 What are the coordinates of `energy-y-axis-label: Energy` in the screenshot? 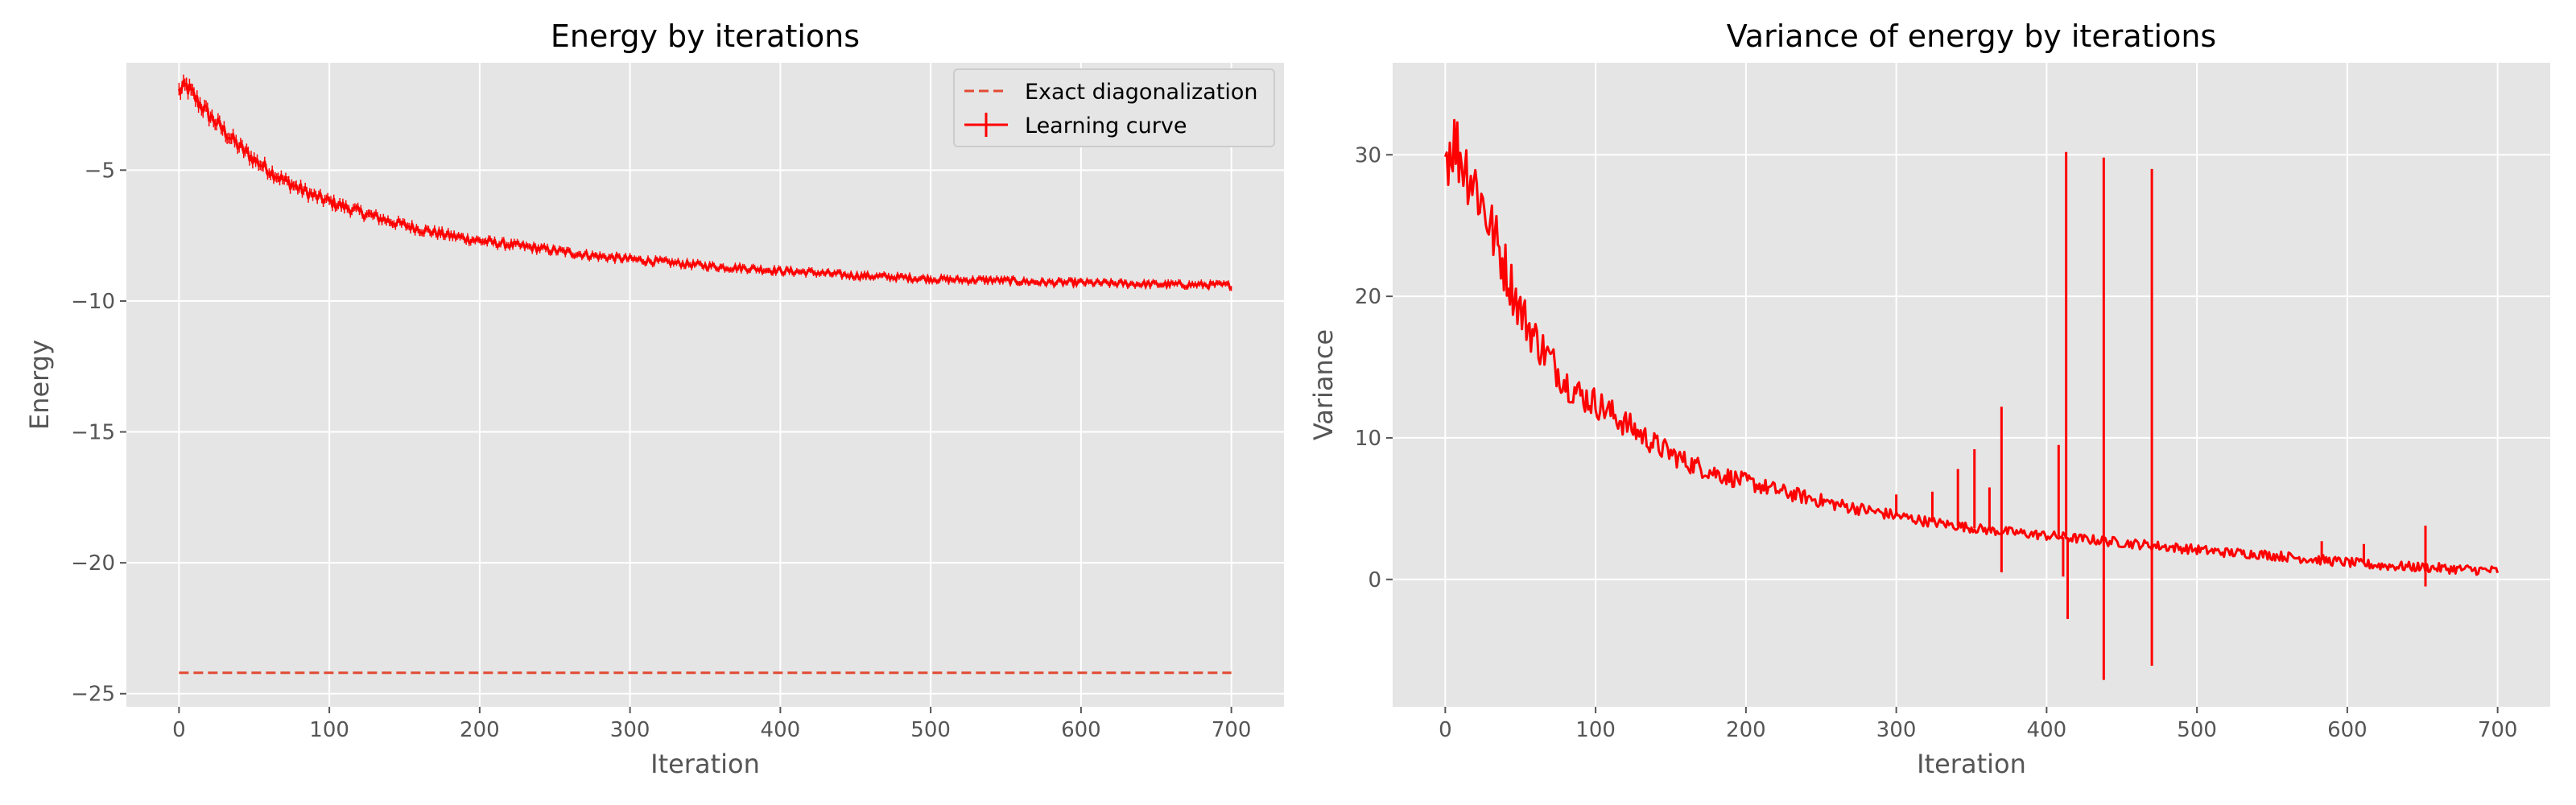 It's located at (39, 385).